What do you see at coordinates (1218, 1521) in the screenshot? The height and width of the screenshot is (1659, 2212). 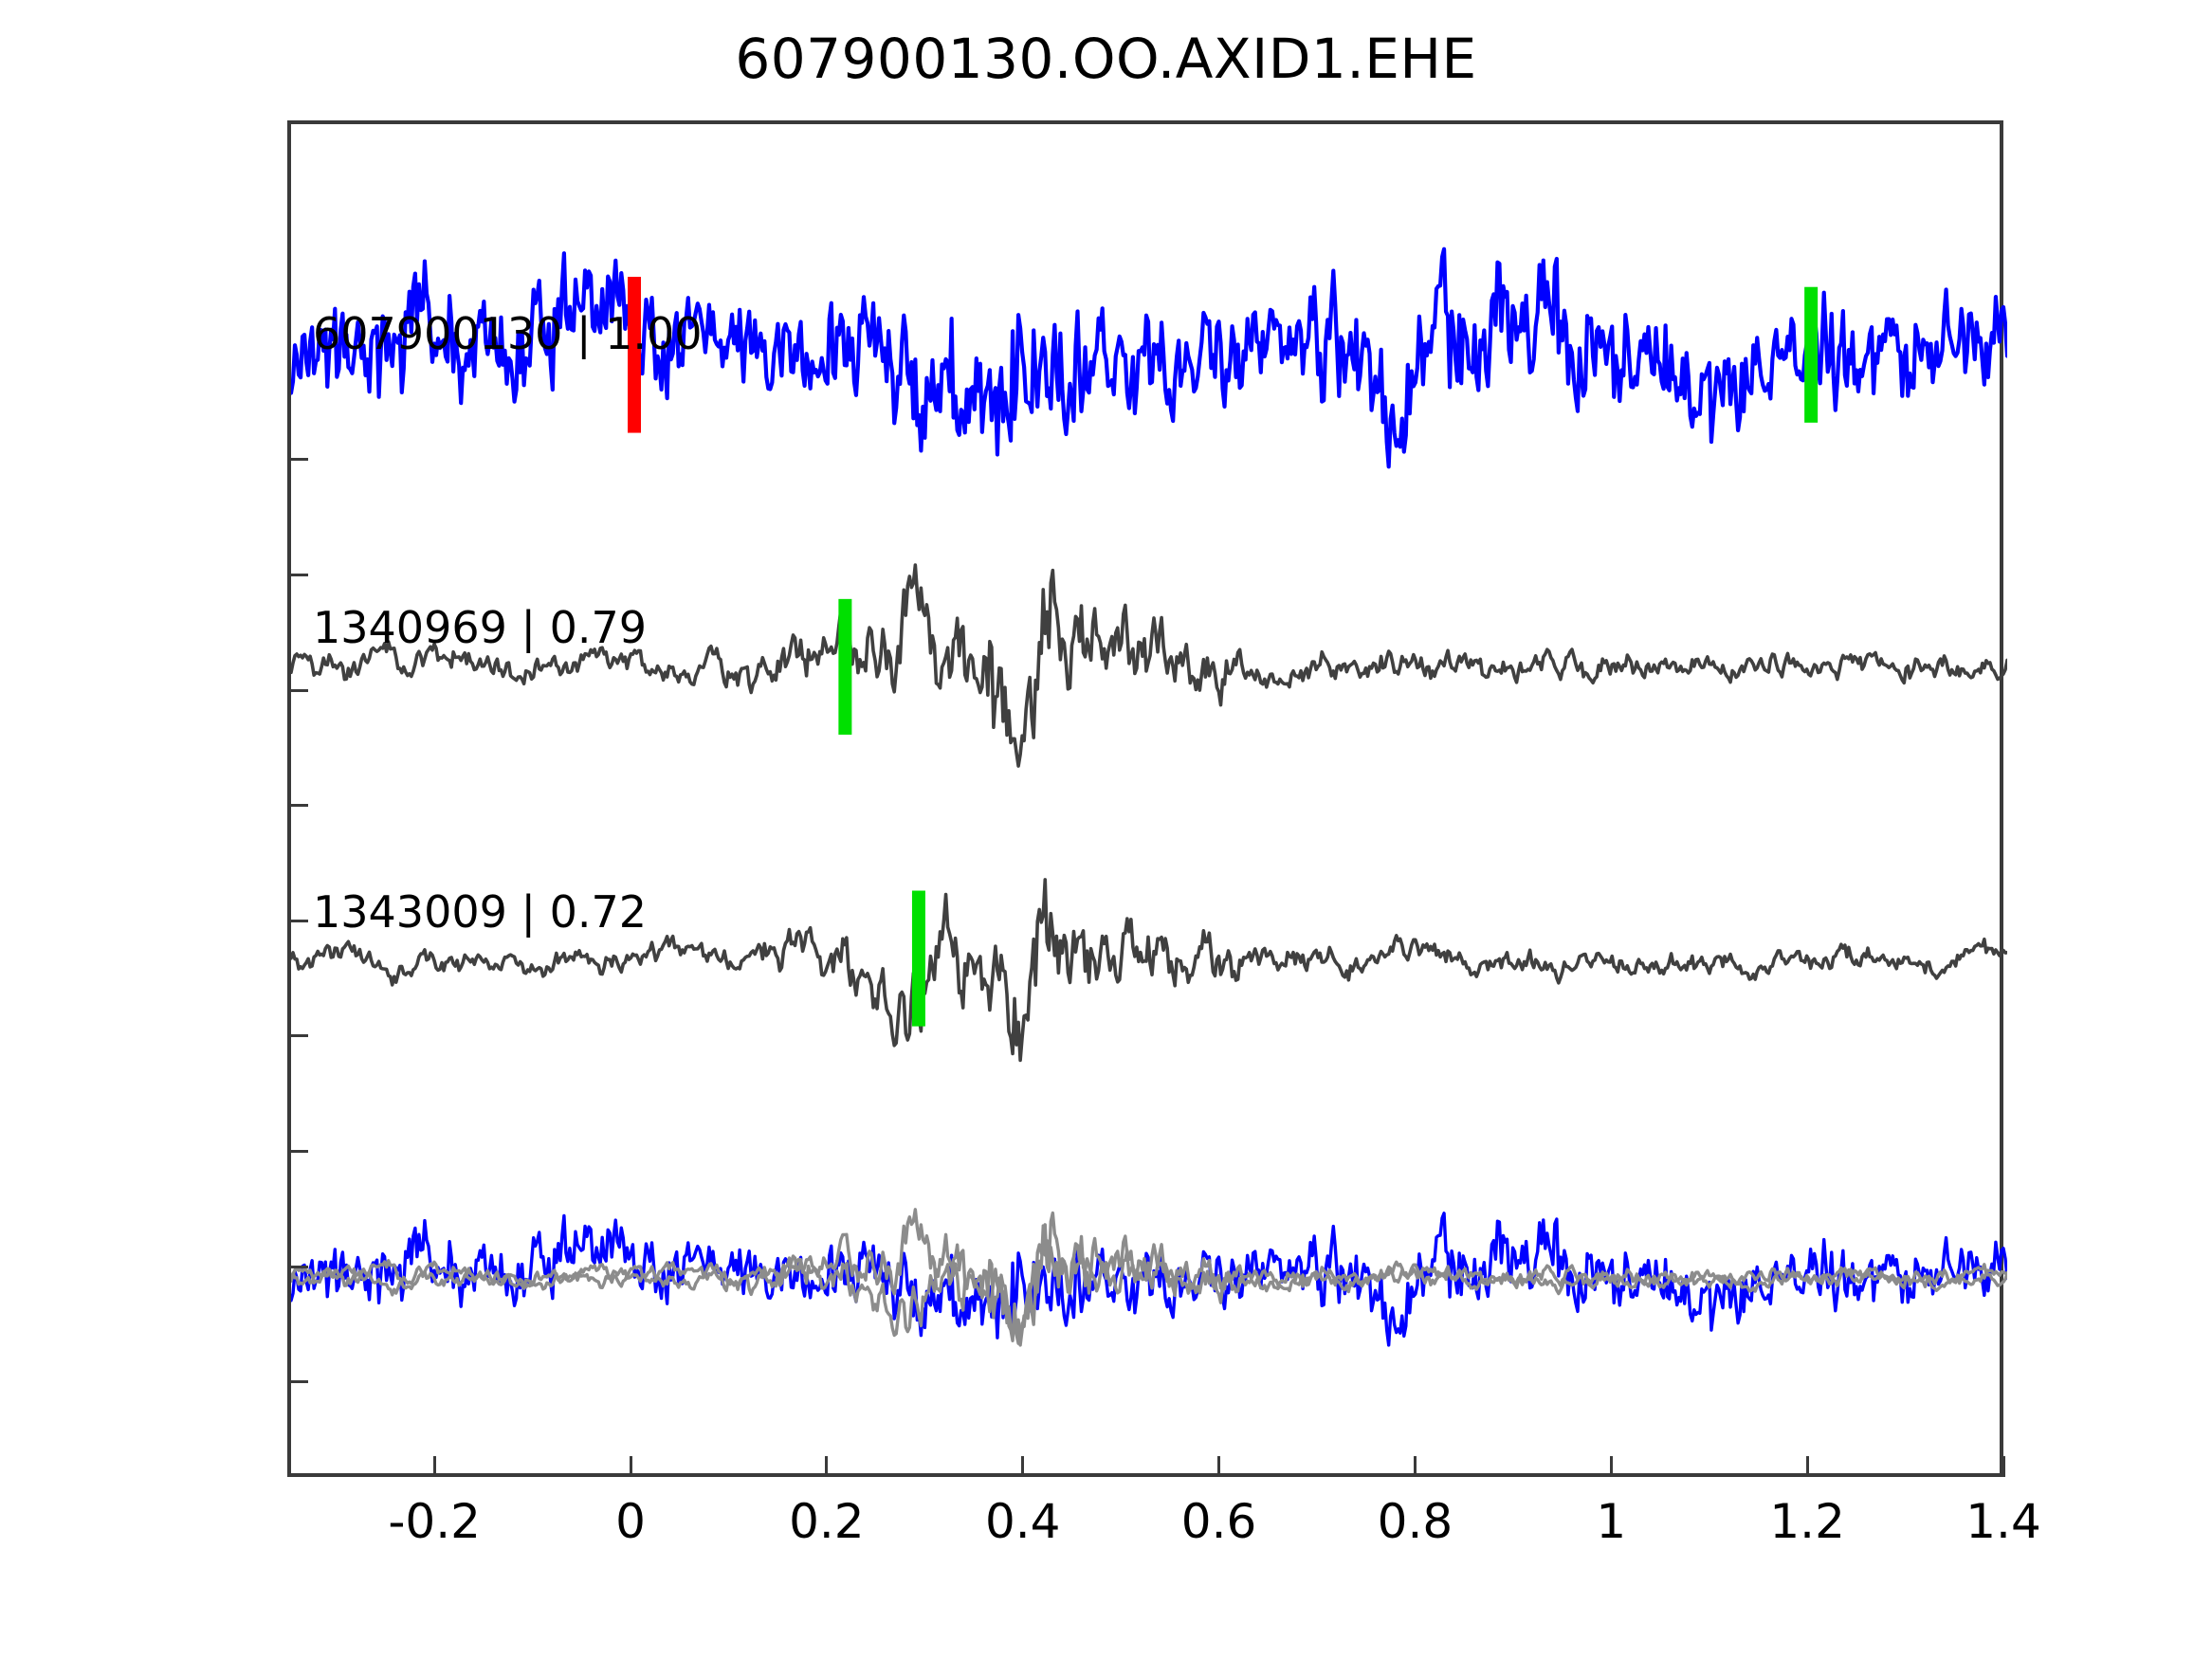 I see `x-tick-label-0.6: 0.6` at bounding box center [1218, 1521].